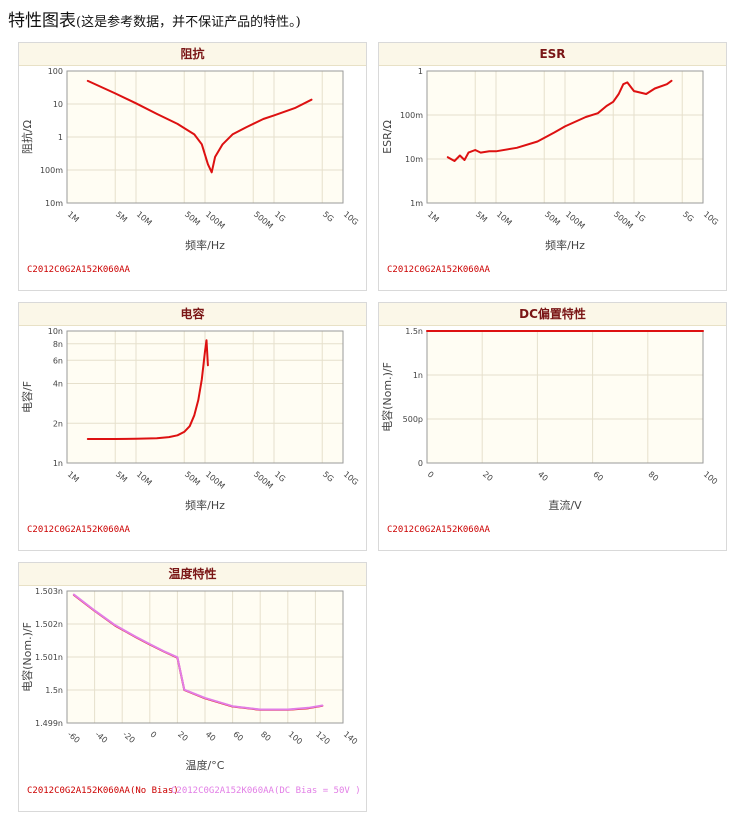 The image size is (750, 819). What do you see at coordinates (192, 574) in the screenshot?
I see `chart-title: 温度特性` at bounding box center [192, 574].